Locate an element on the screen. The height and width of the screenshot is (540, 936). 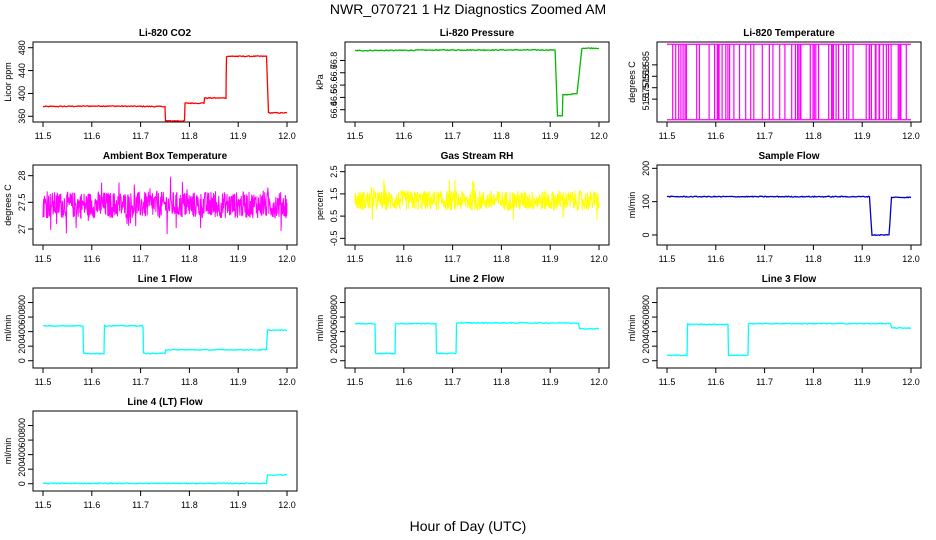
panel-title: Line 1 Flow is located at coordinates (165, 279).